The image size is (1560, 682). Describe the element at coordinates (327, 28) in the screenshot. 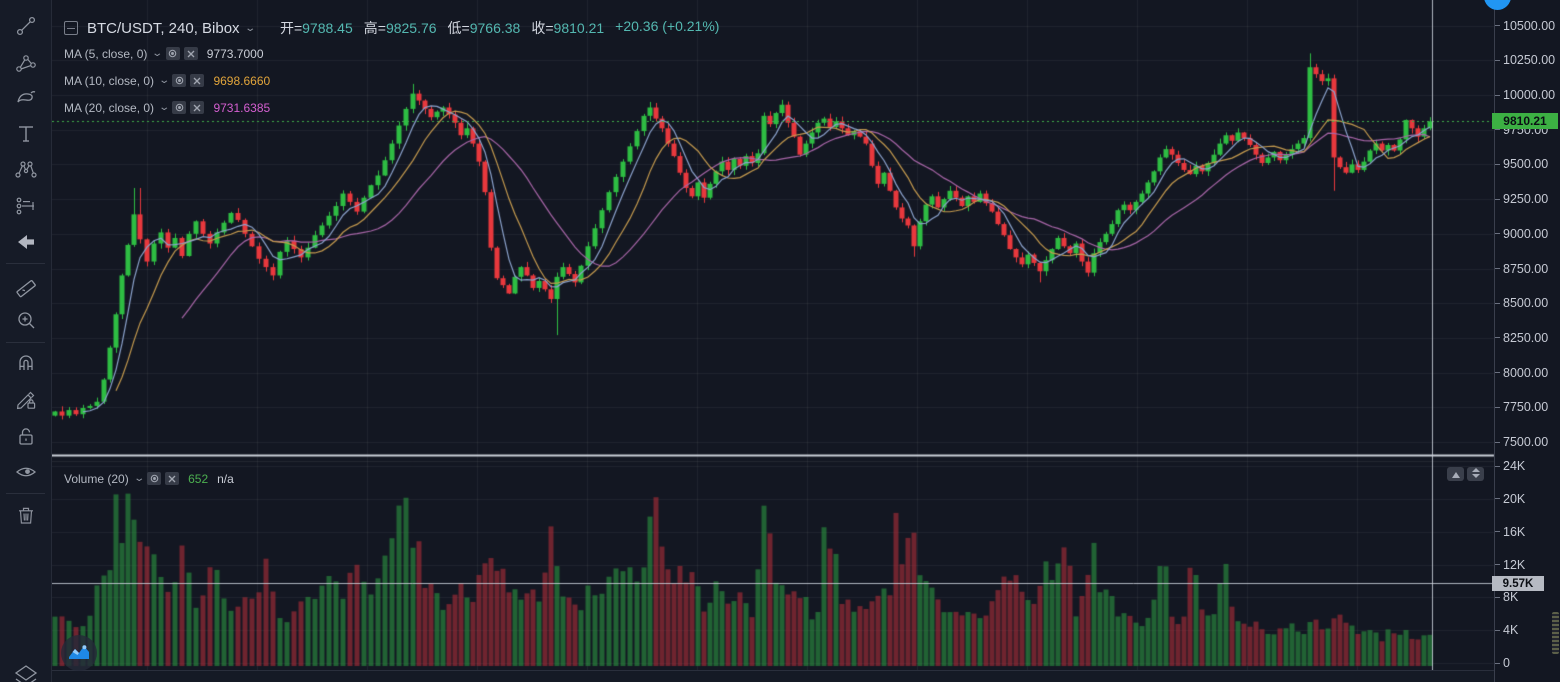

I see `open-value: 9788.45` at that location.